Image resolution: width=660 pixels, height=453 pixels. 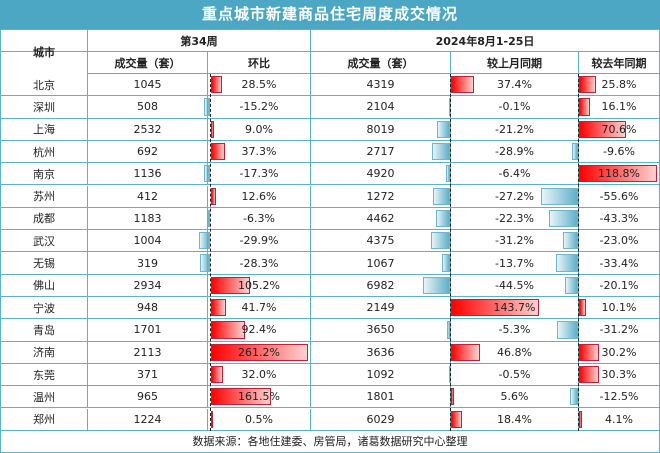 What do you see at coordinates (259, 352) in the screenshot?
I see `cell-week-wow: 261.2%` at bounding box center [259, 352].